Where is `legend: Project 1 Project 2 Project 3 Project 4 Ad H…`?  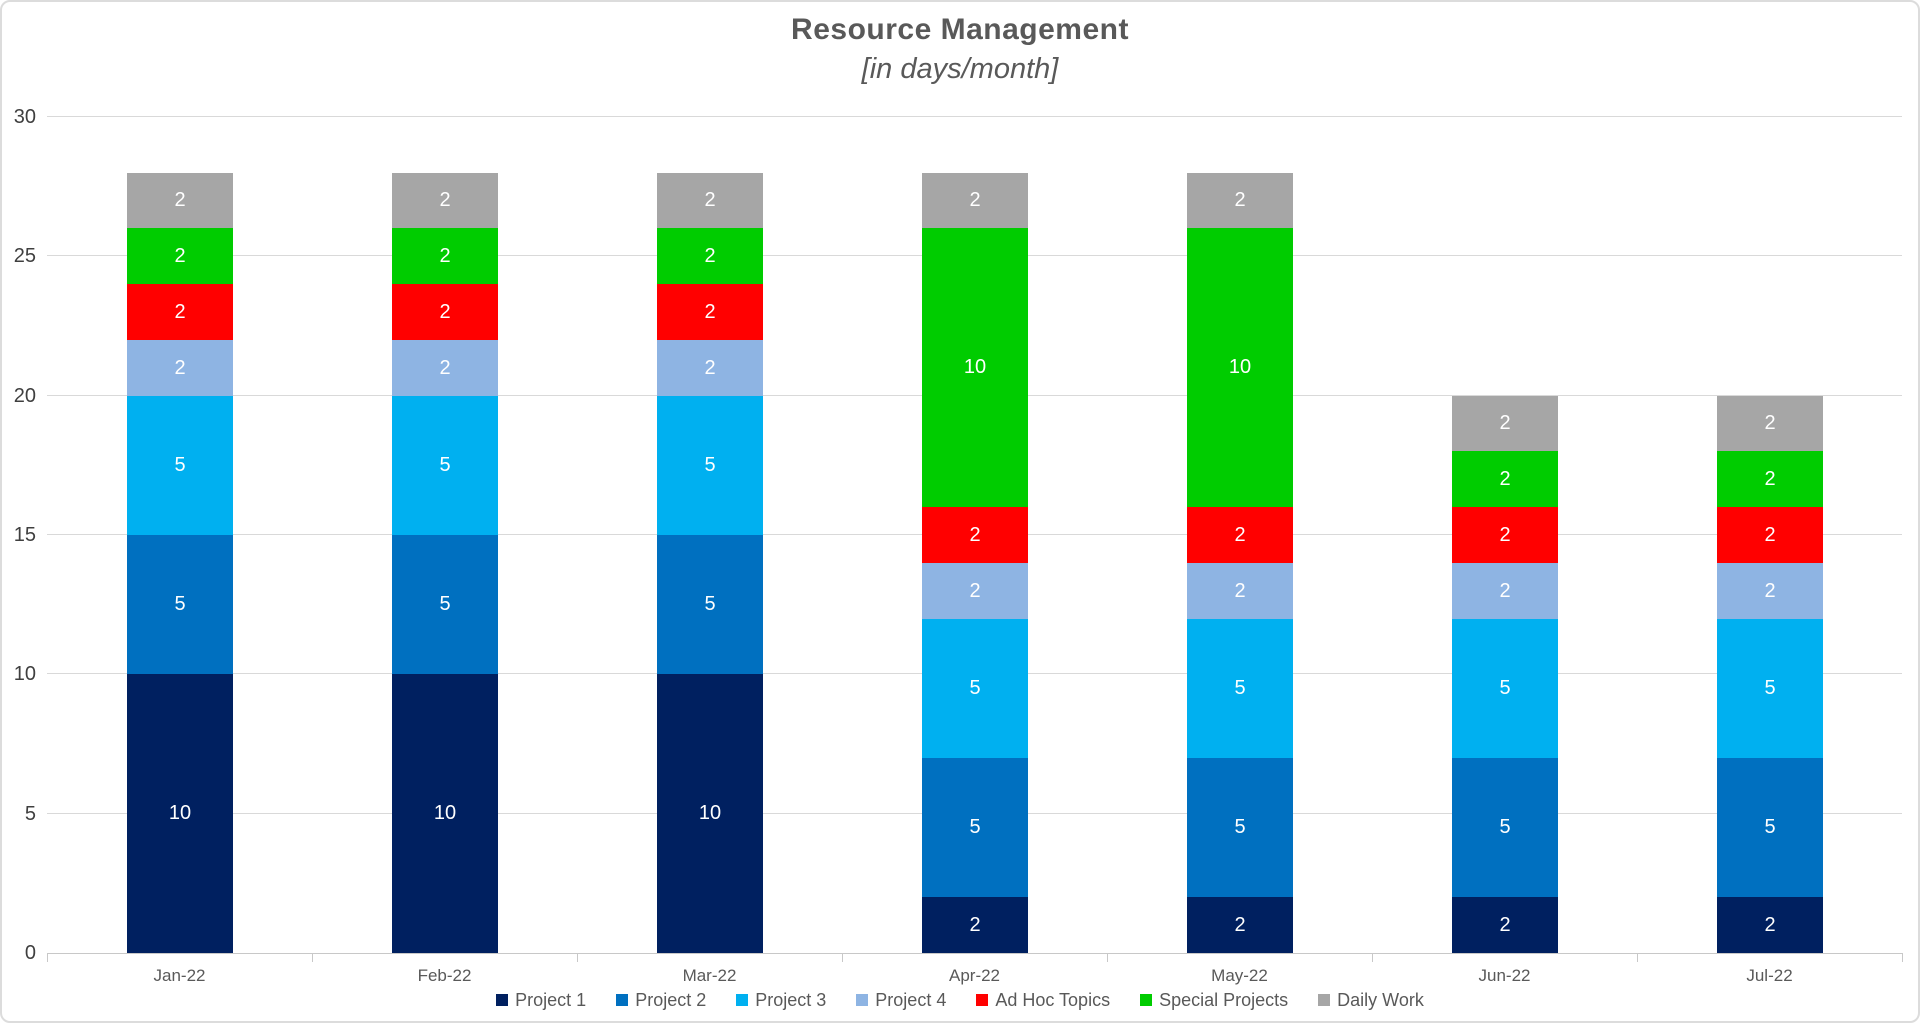 legend: Project 1 Project 2 Project 3 Project 4 Ad H… is located at coordinates (960, 1000).